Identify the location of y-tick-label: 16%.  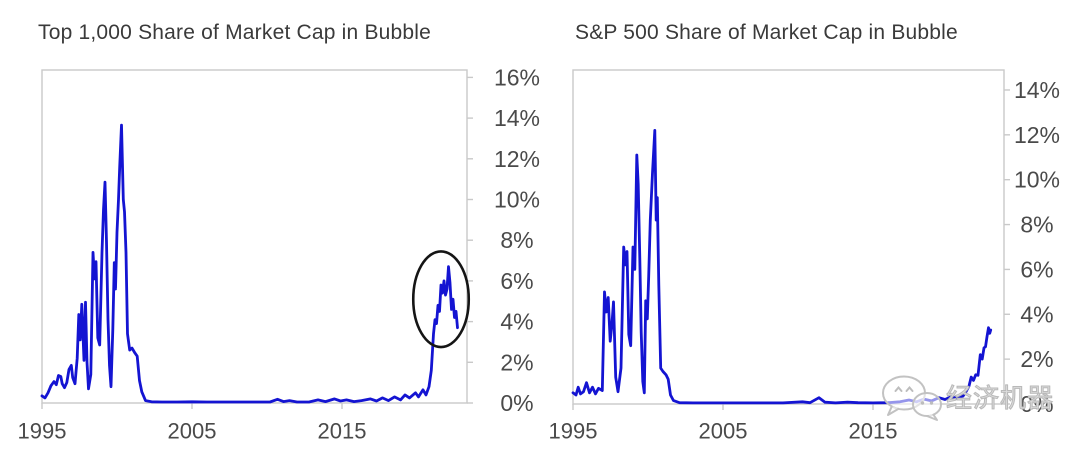
(517, 77).